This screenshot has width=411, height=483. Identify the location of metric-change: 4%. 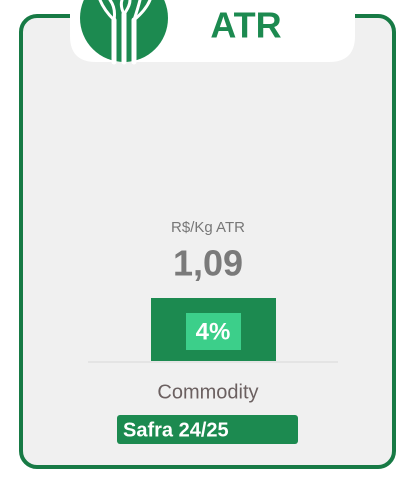
(213, 331).